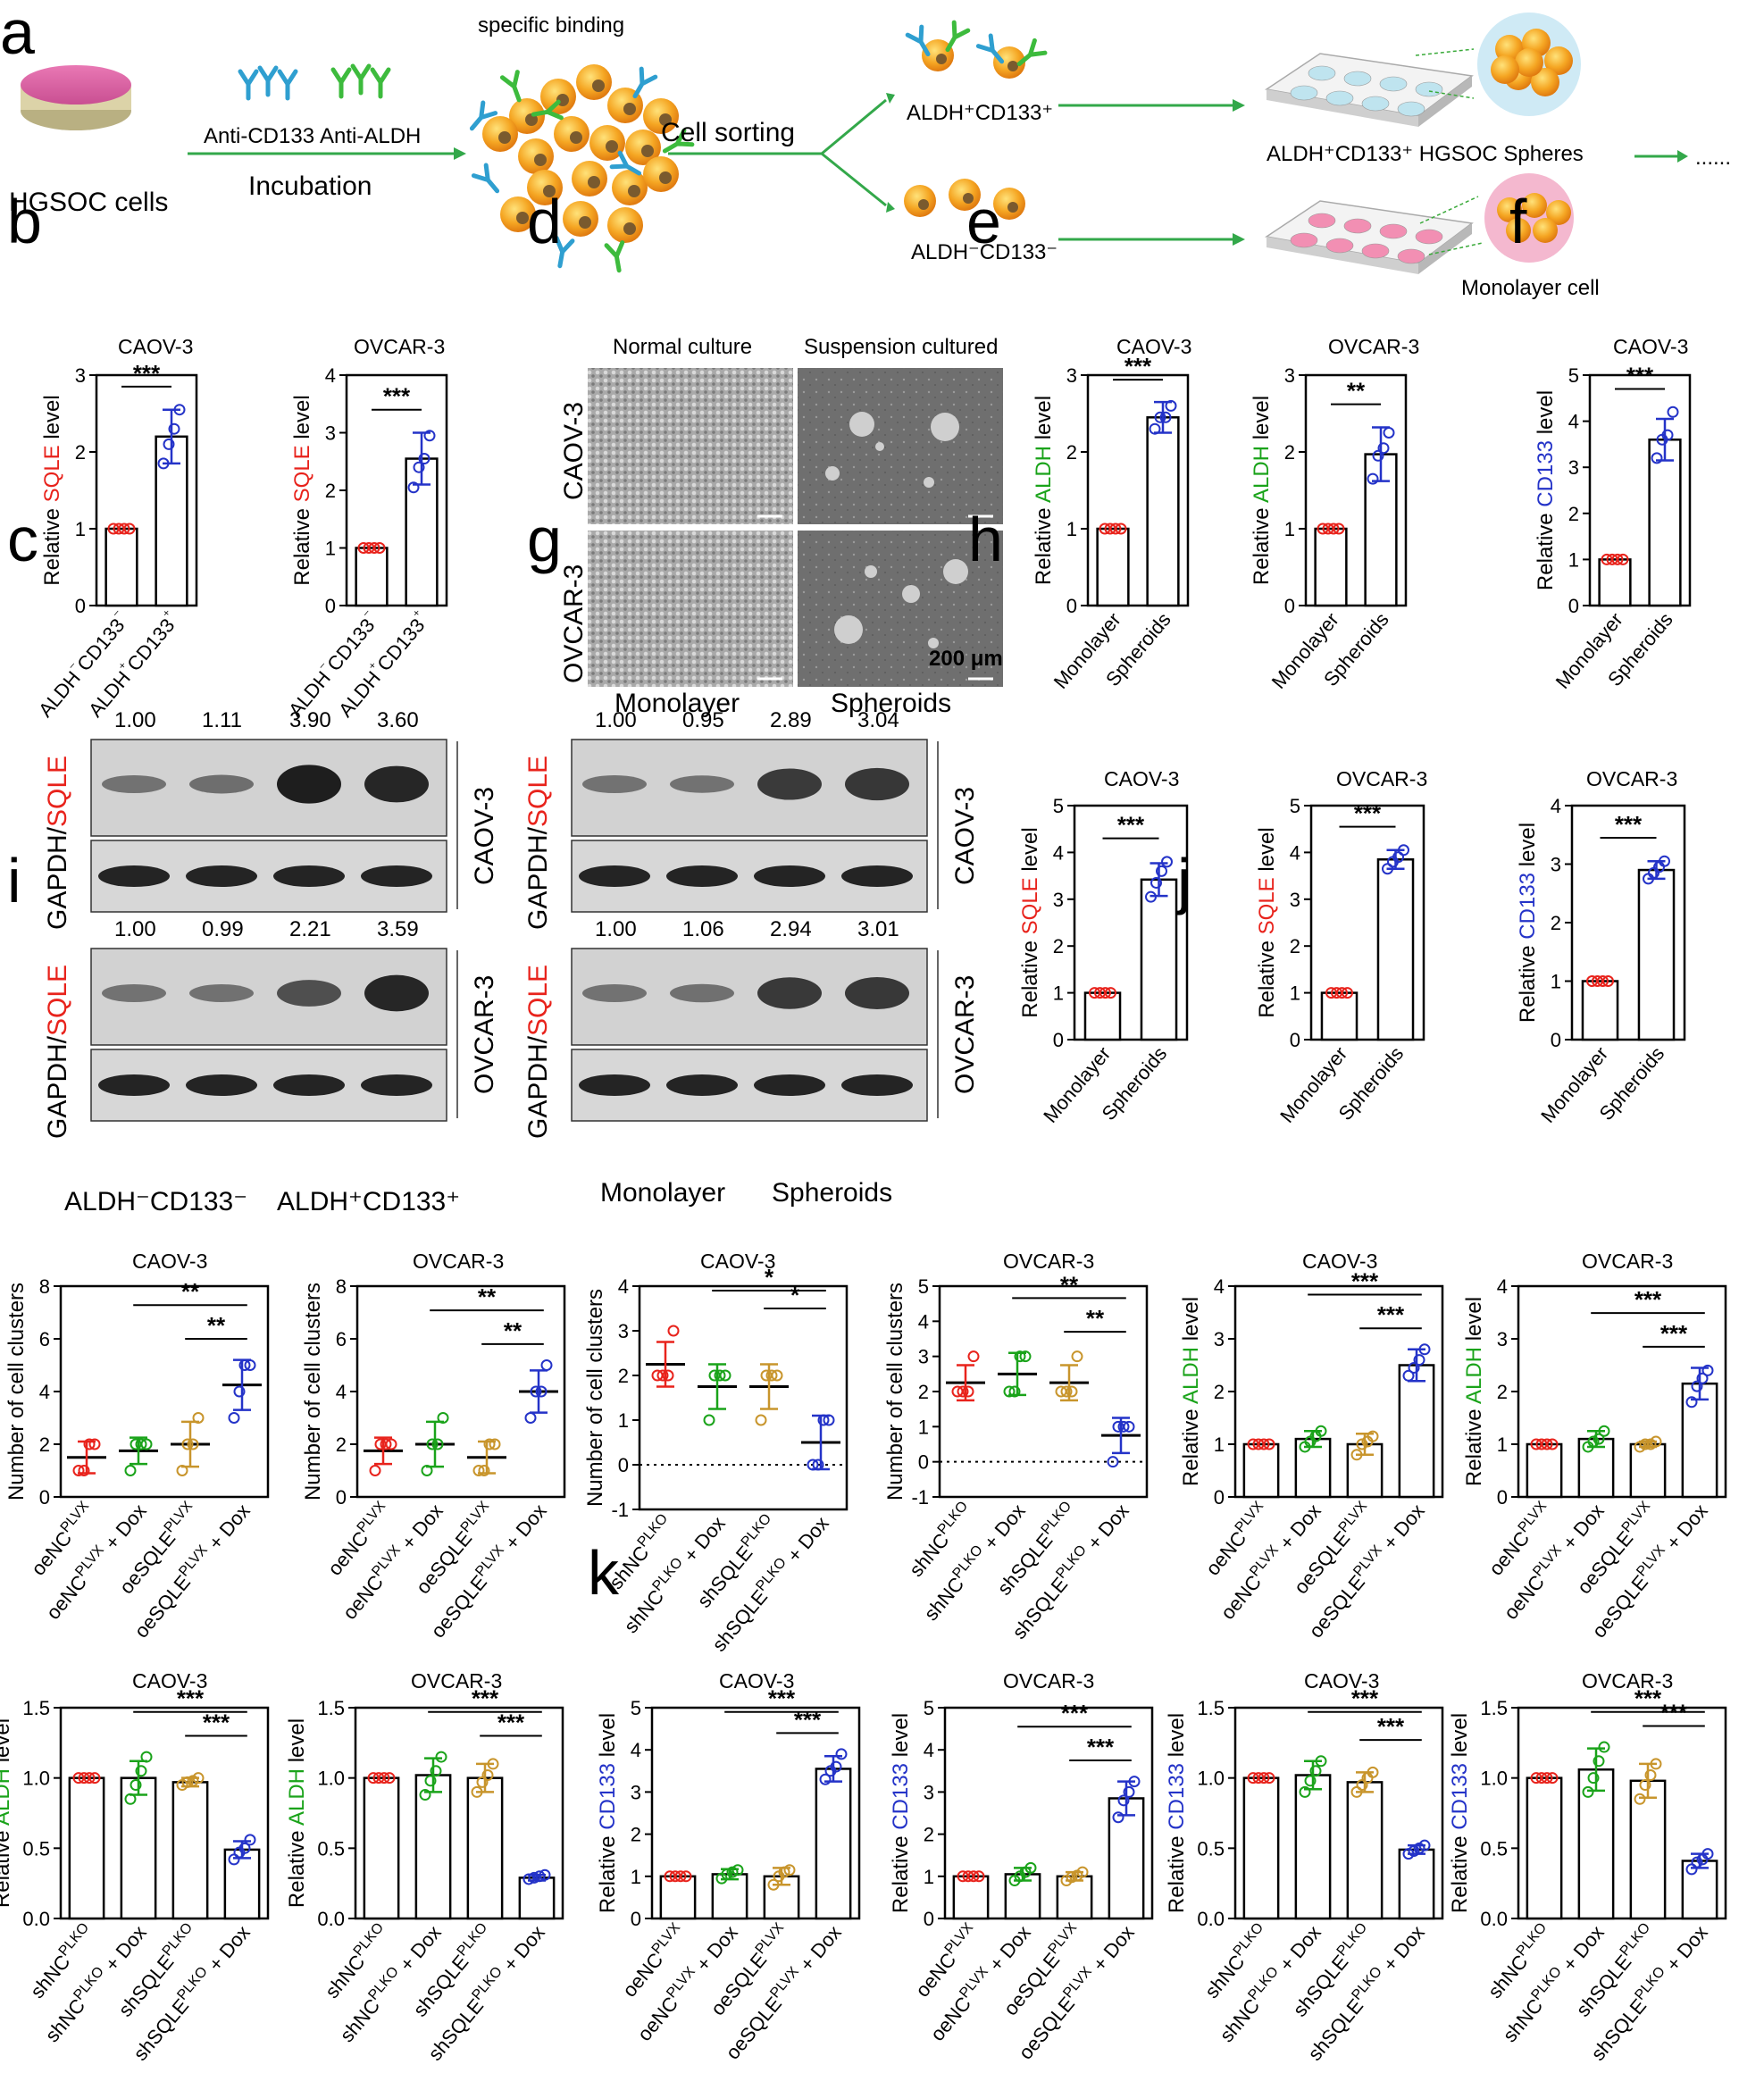  What do you see at coordinates (901, 1738) in the screenshot?
I see `text-span: level` at bounding box center [901, 1738].